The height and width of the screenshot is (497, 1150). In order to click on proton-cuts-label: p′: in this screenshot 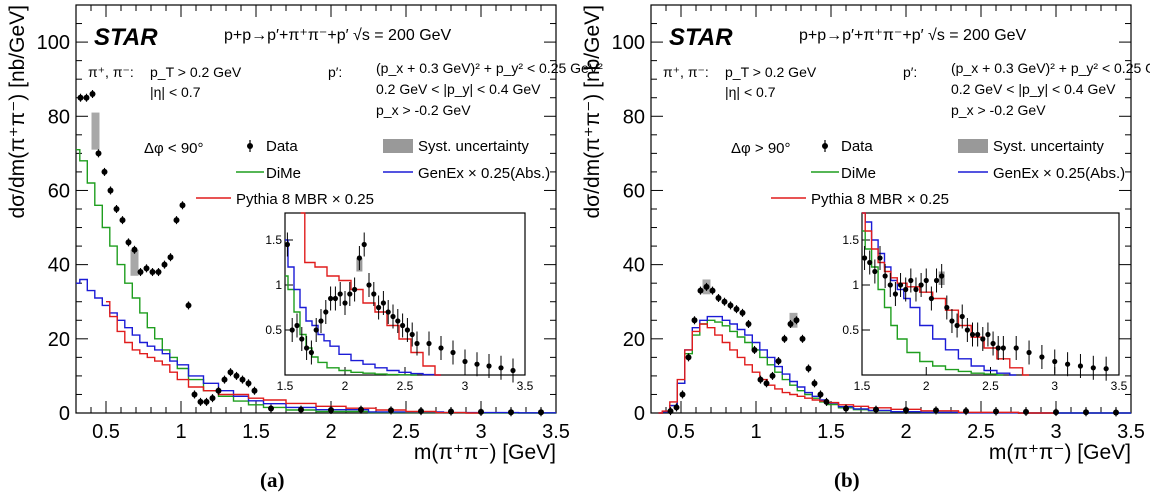, I will do `click(335, 72)`.